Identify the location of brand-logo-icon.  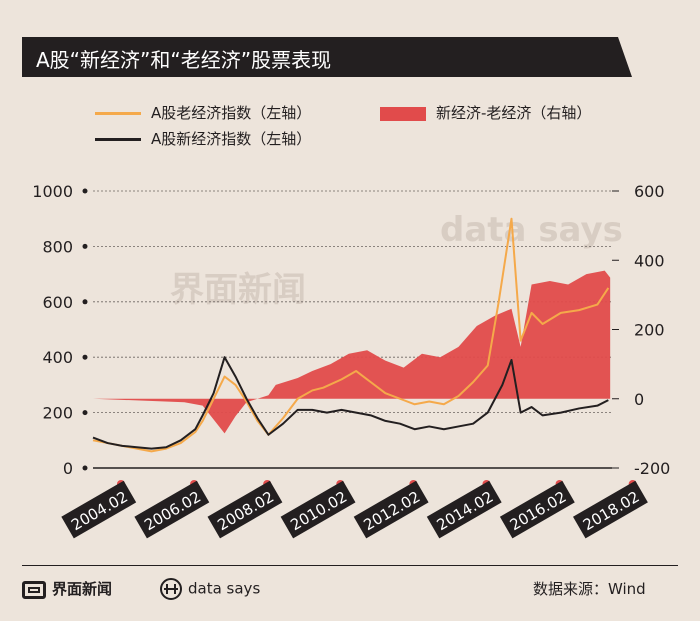
(34, 589).